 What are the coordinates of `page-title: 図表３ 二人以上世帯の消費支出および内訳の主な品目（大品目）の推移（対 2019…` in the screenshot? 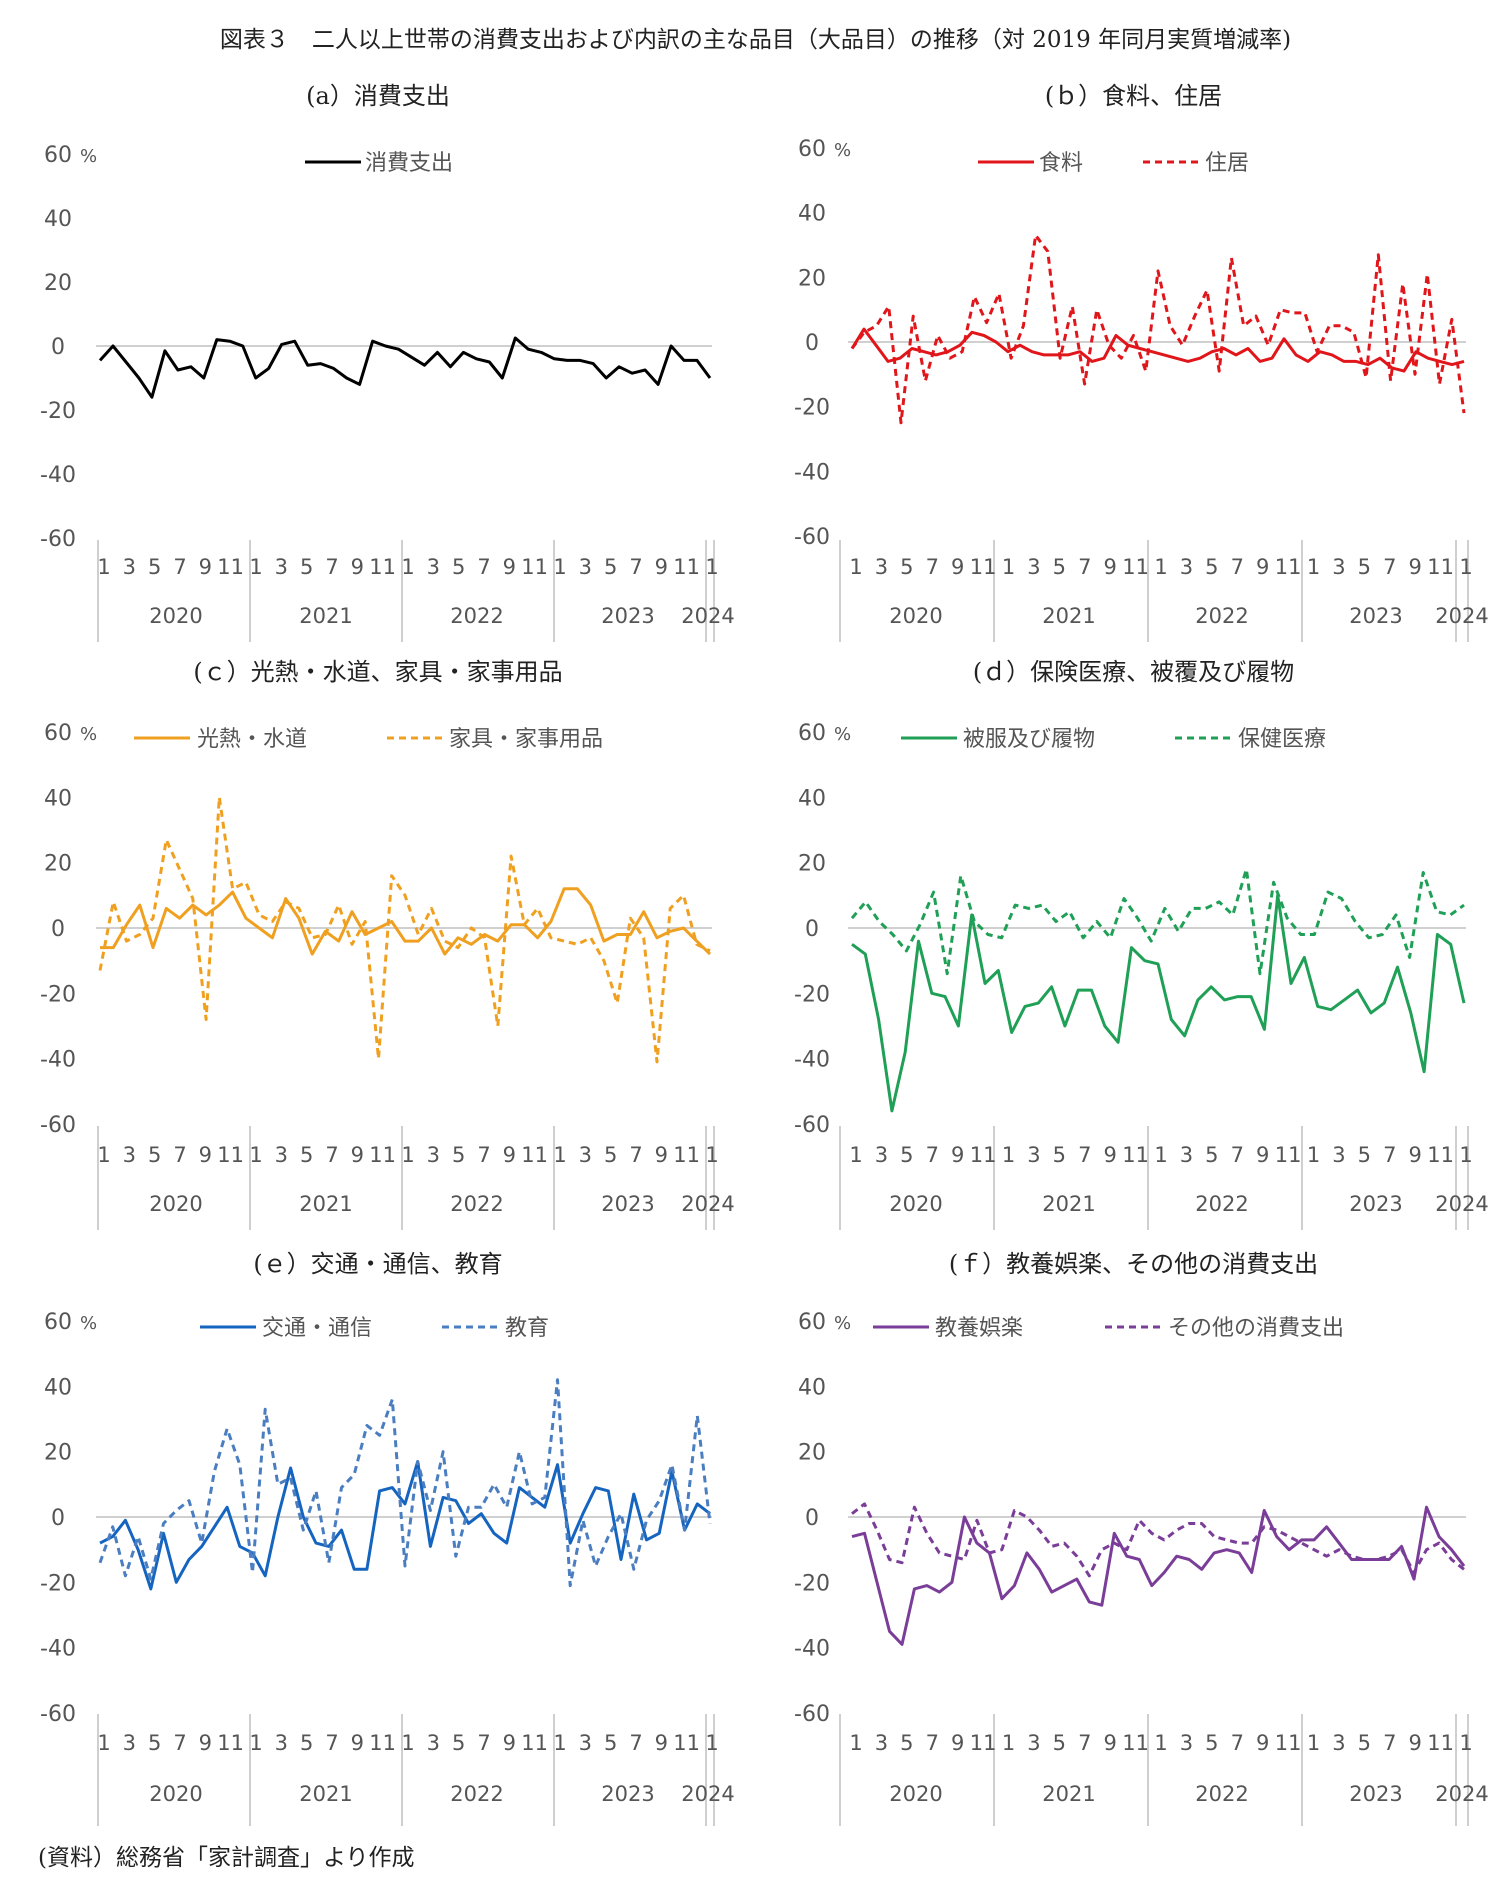 It's located at (755, 40).